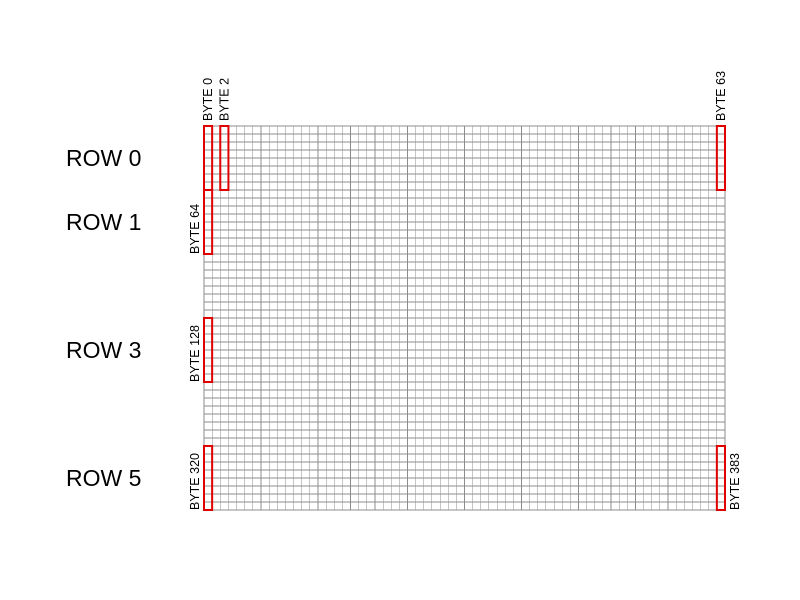 This screenshot has width=800, height=600. What do you see at coordinates (103, 318) in the screenshot?
I see `row-labels: ROW 0 ROW 1 ROW 3 ROW 5` at bounding box center [103, 318].